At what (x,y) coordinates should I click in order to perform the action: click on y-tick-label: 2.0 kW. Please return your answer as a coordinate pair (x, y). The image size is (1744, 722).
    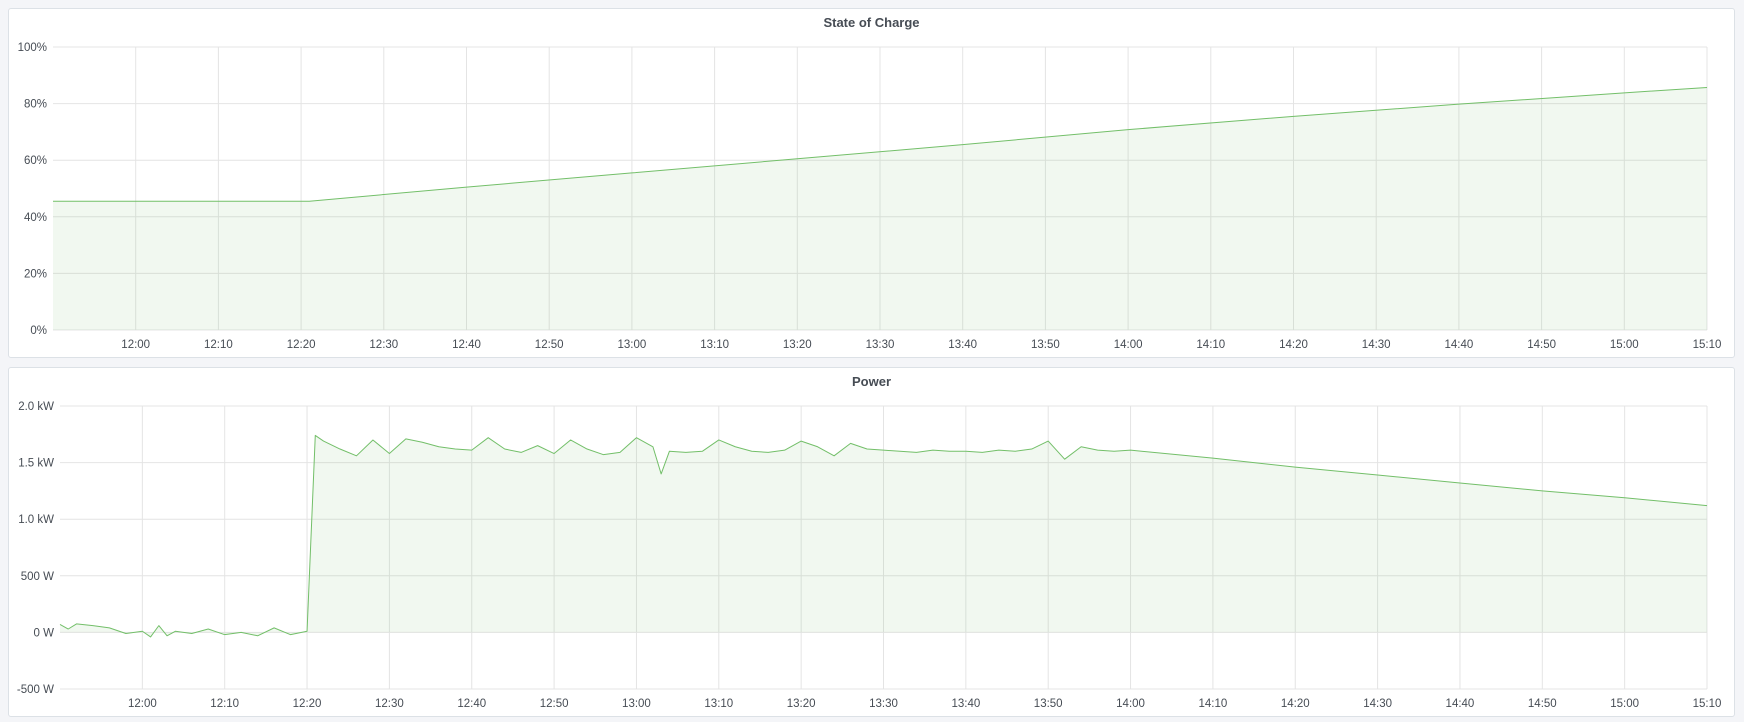
    Looking at the image, I should click on (36, 407).